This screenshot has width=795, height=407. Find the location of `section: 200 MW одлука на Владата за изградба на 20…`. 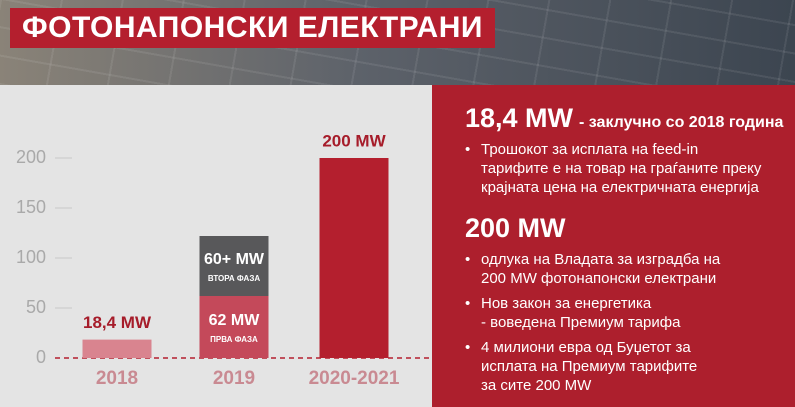

section: 200 MW одлука на Владата за изградба на 20… is located at coordinates (592, 304).